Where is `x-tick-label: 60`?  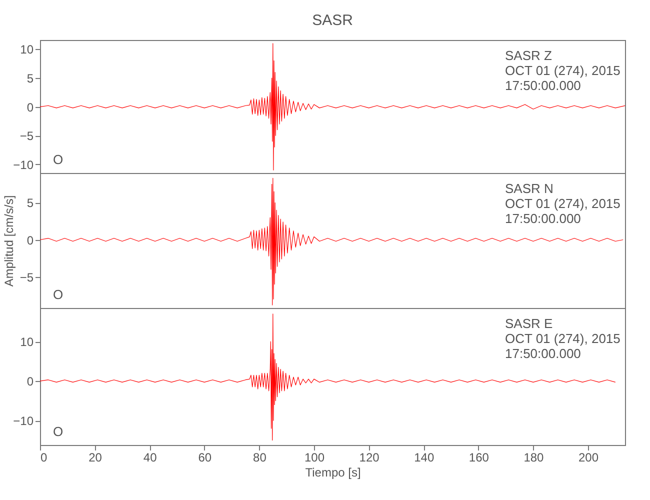
x-tick-label: 60 is located at coordinates (205, 457).